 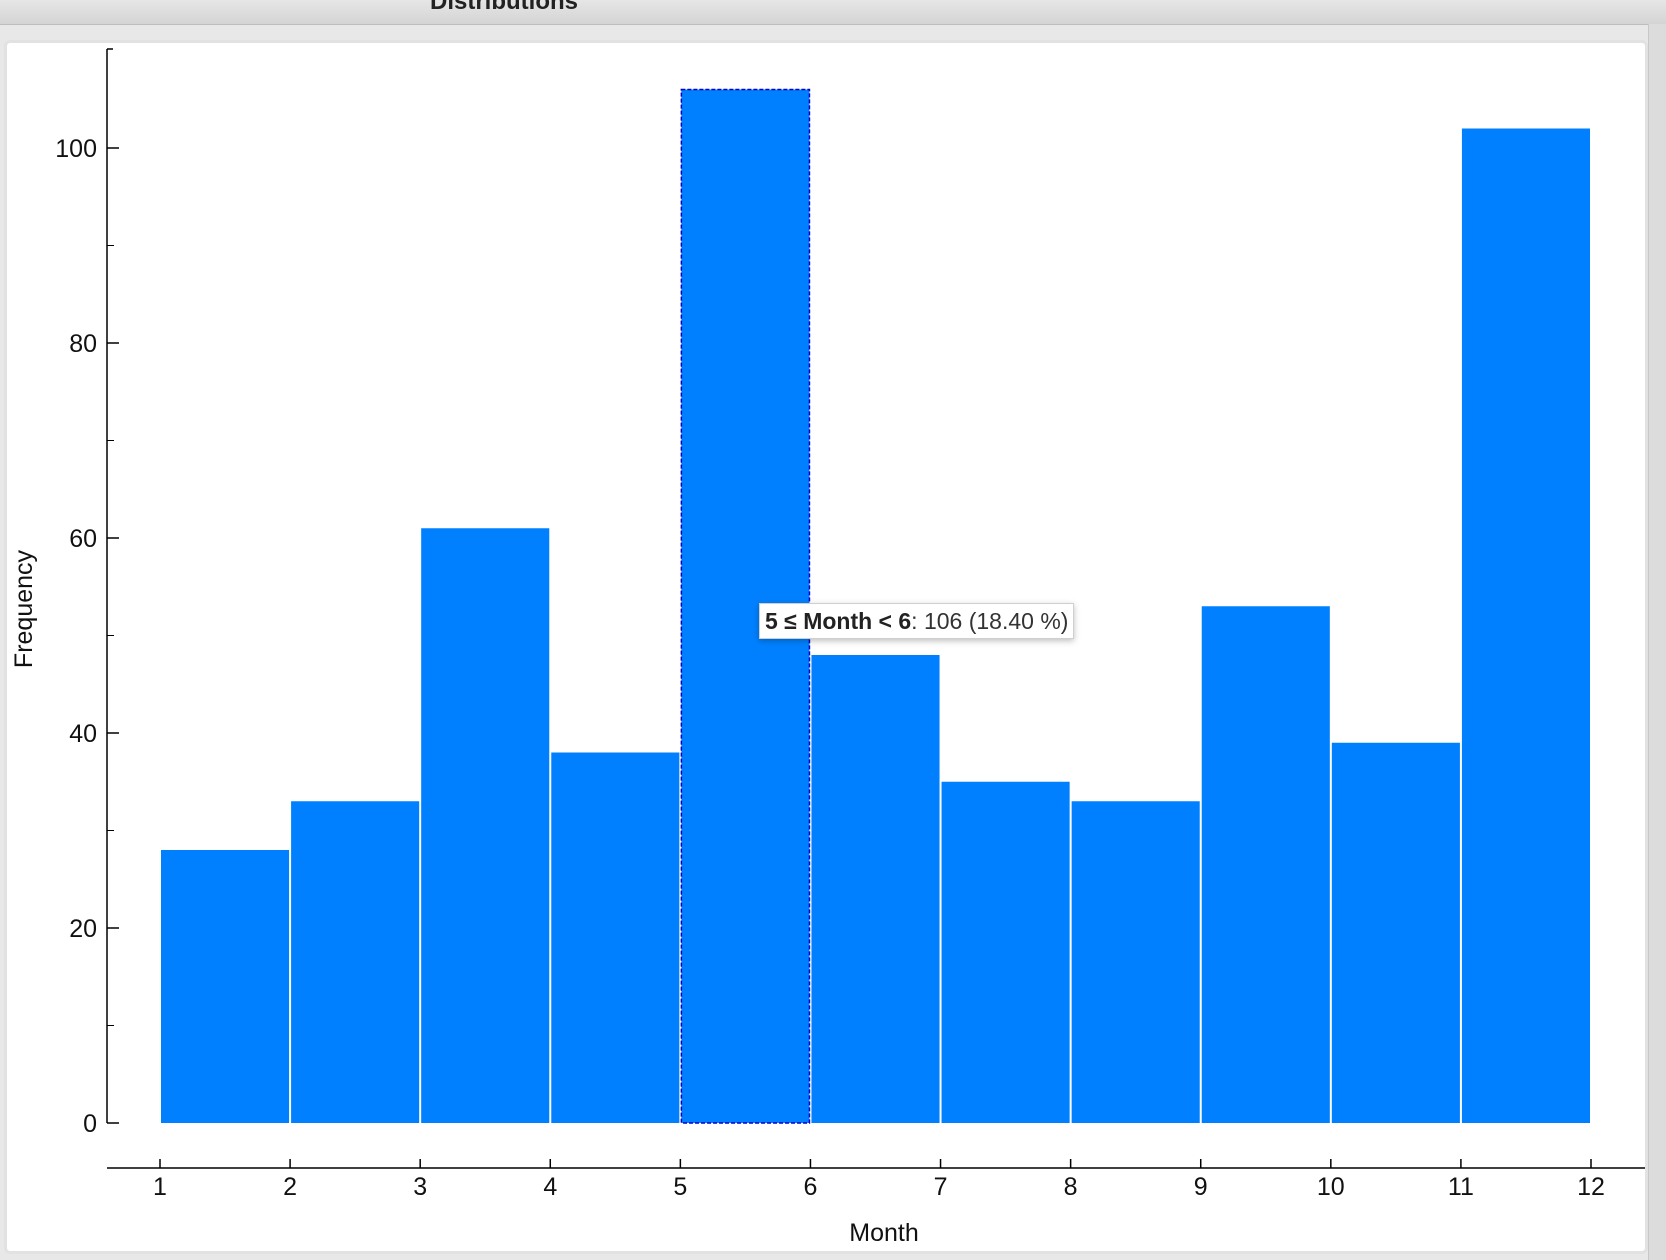 I want to click on bin-tooltip: 5 ≤ Month < 6: 106 (18.40 %), so click(x=917, y=621).